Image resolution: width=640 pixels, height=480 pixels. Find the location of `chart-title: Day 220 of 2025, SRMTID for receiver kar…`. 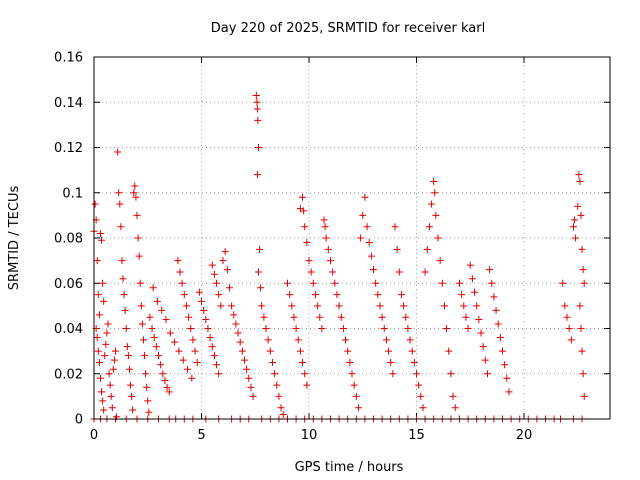

chart-title: Day 220 of 2025, SRMTID for receiver kar… is located at coordinates (348, 28).